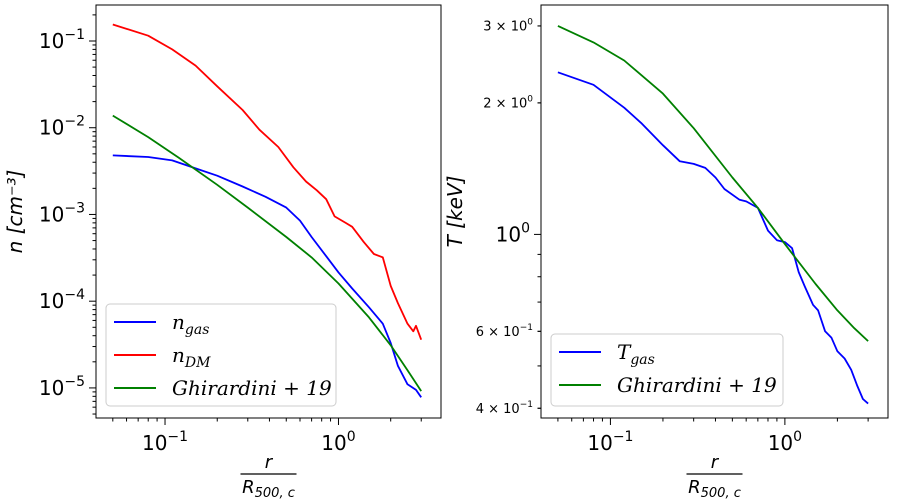 This screenshot has width=900, height=500. I want to click on y-tick-label: 10⁻², so click(62, 127).